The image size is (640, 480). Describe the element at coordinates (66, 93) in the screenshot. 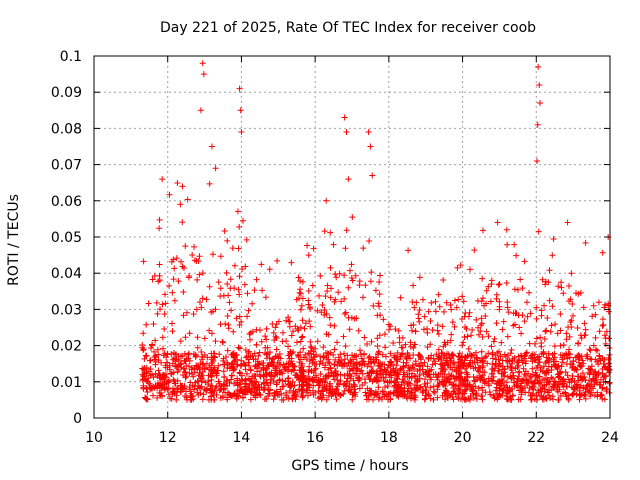

I see `y-tick-label: 0.09` at that location.